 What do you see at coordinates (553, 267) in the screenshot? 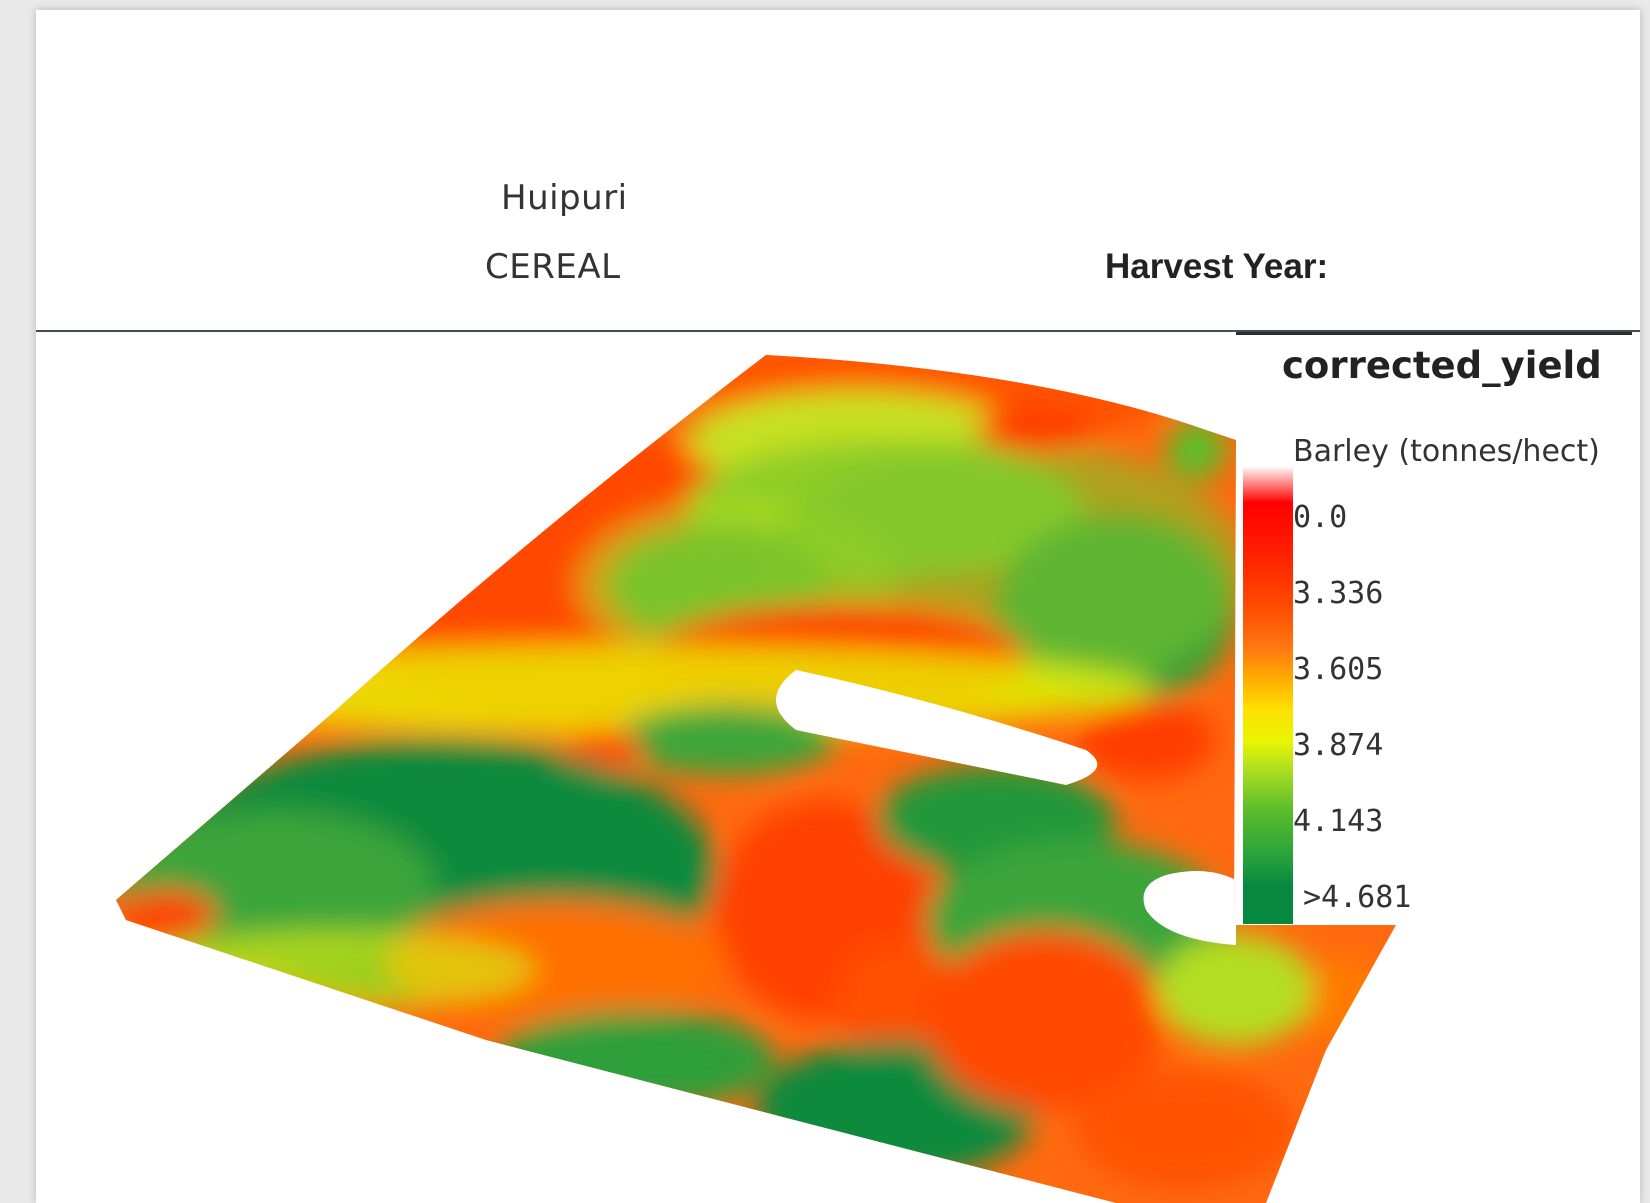
I see `crop-type: CEREAL` at bounding box center [553, 267].